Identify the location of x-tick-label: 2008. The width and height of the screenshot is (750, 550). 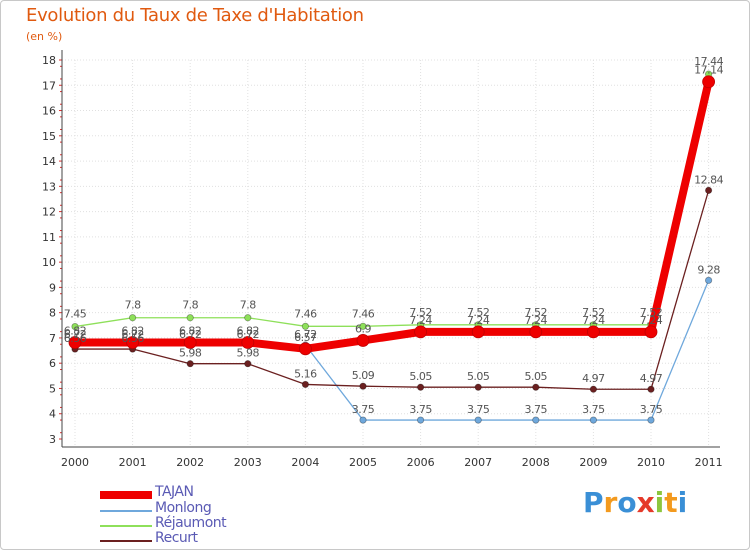
(536, 462).